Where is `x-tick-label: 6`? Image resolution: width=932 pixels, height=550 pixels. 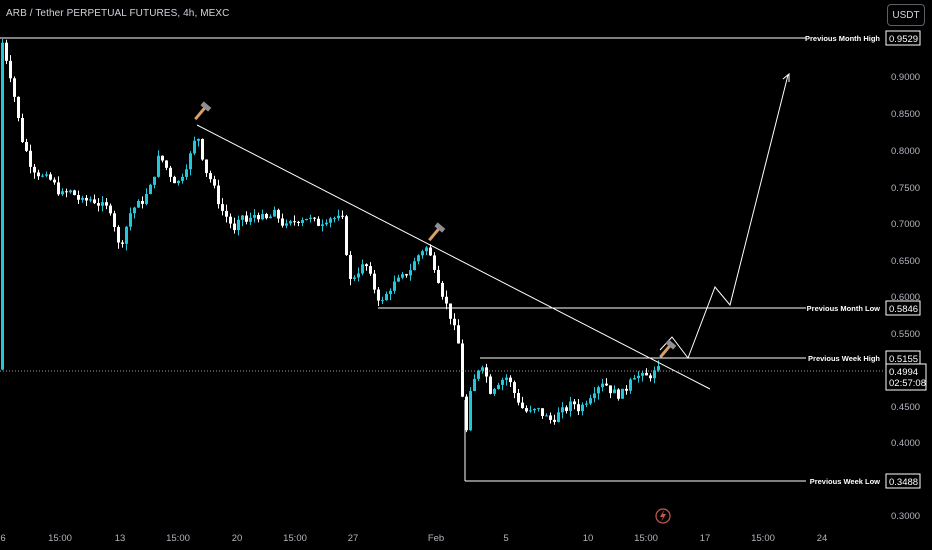
x-tick-label: 6 is located at coordinates (2, 538).